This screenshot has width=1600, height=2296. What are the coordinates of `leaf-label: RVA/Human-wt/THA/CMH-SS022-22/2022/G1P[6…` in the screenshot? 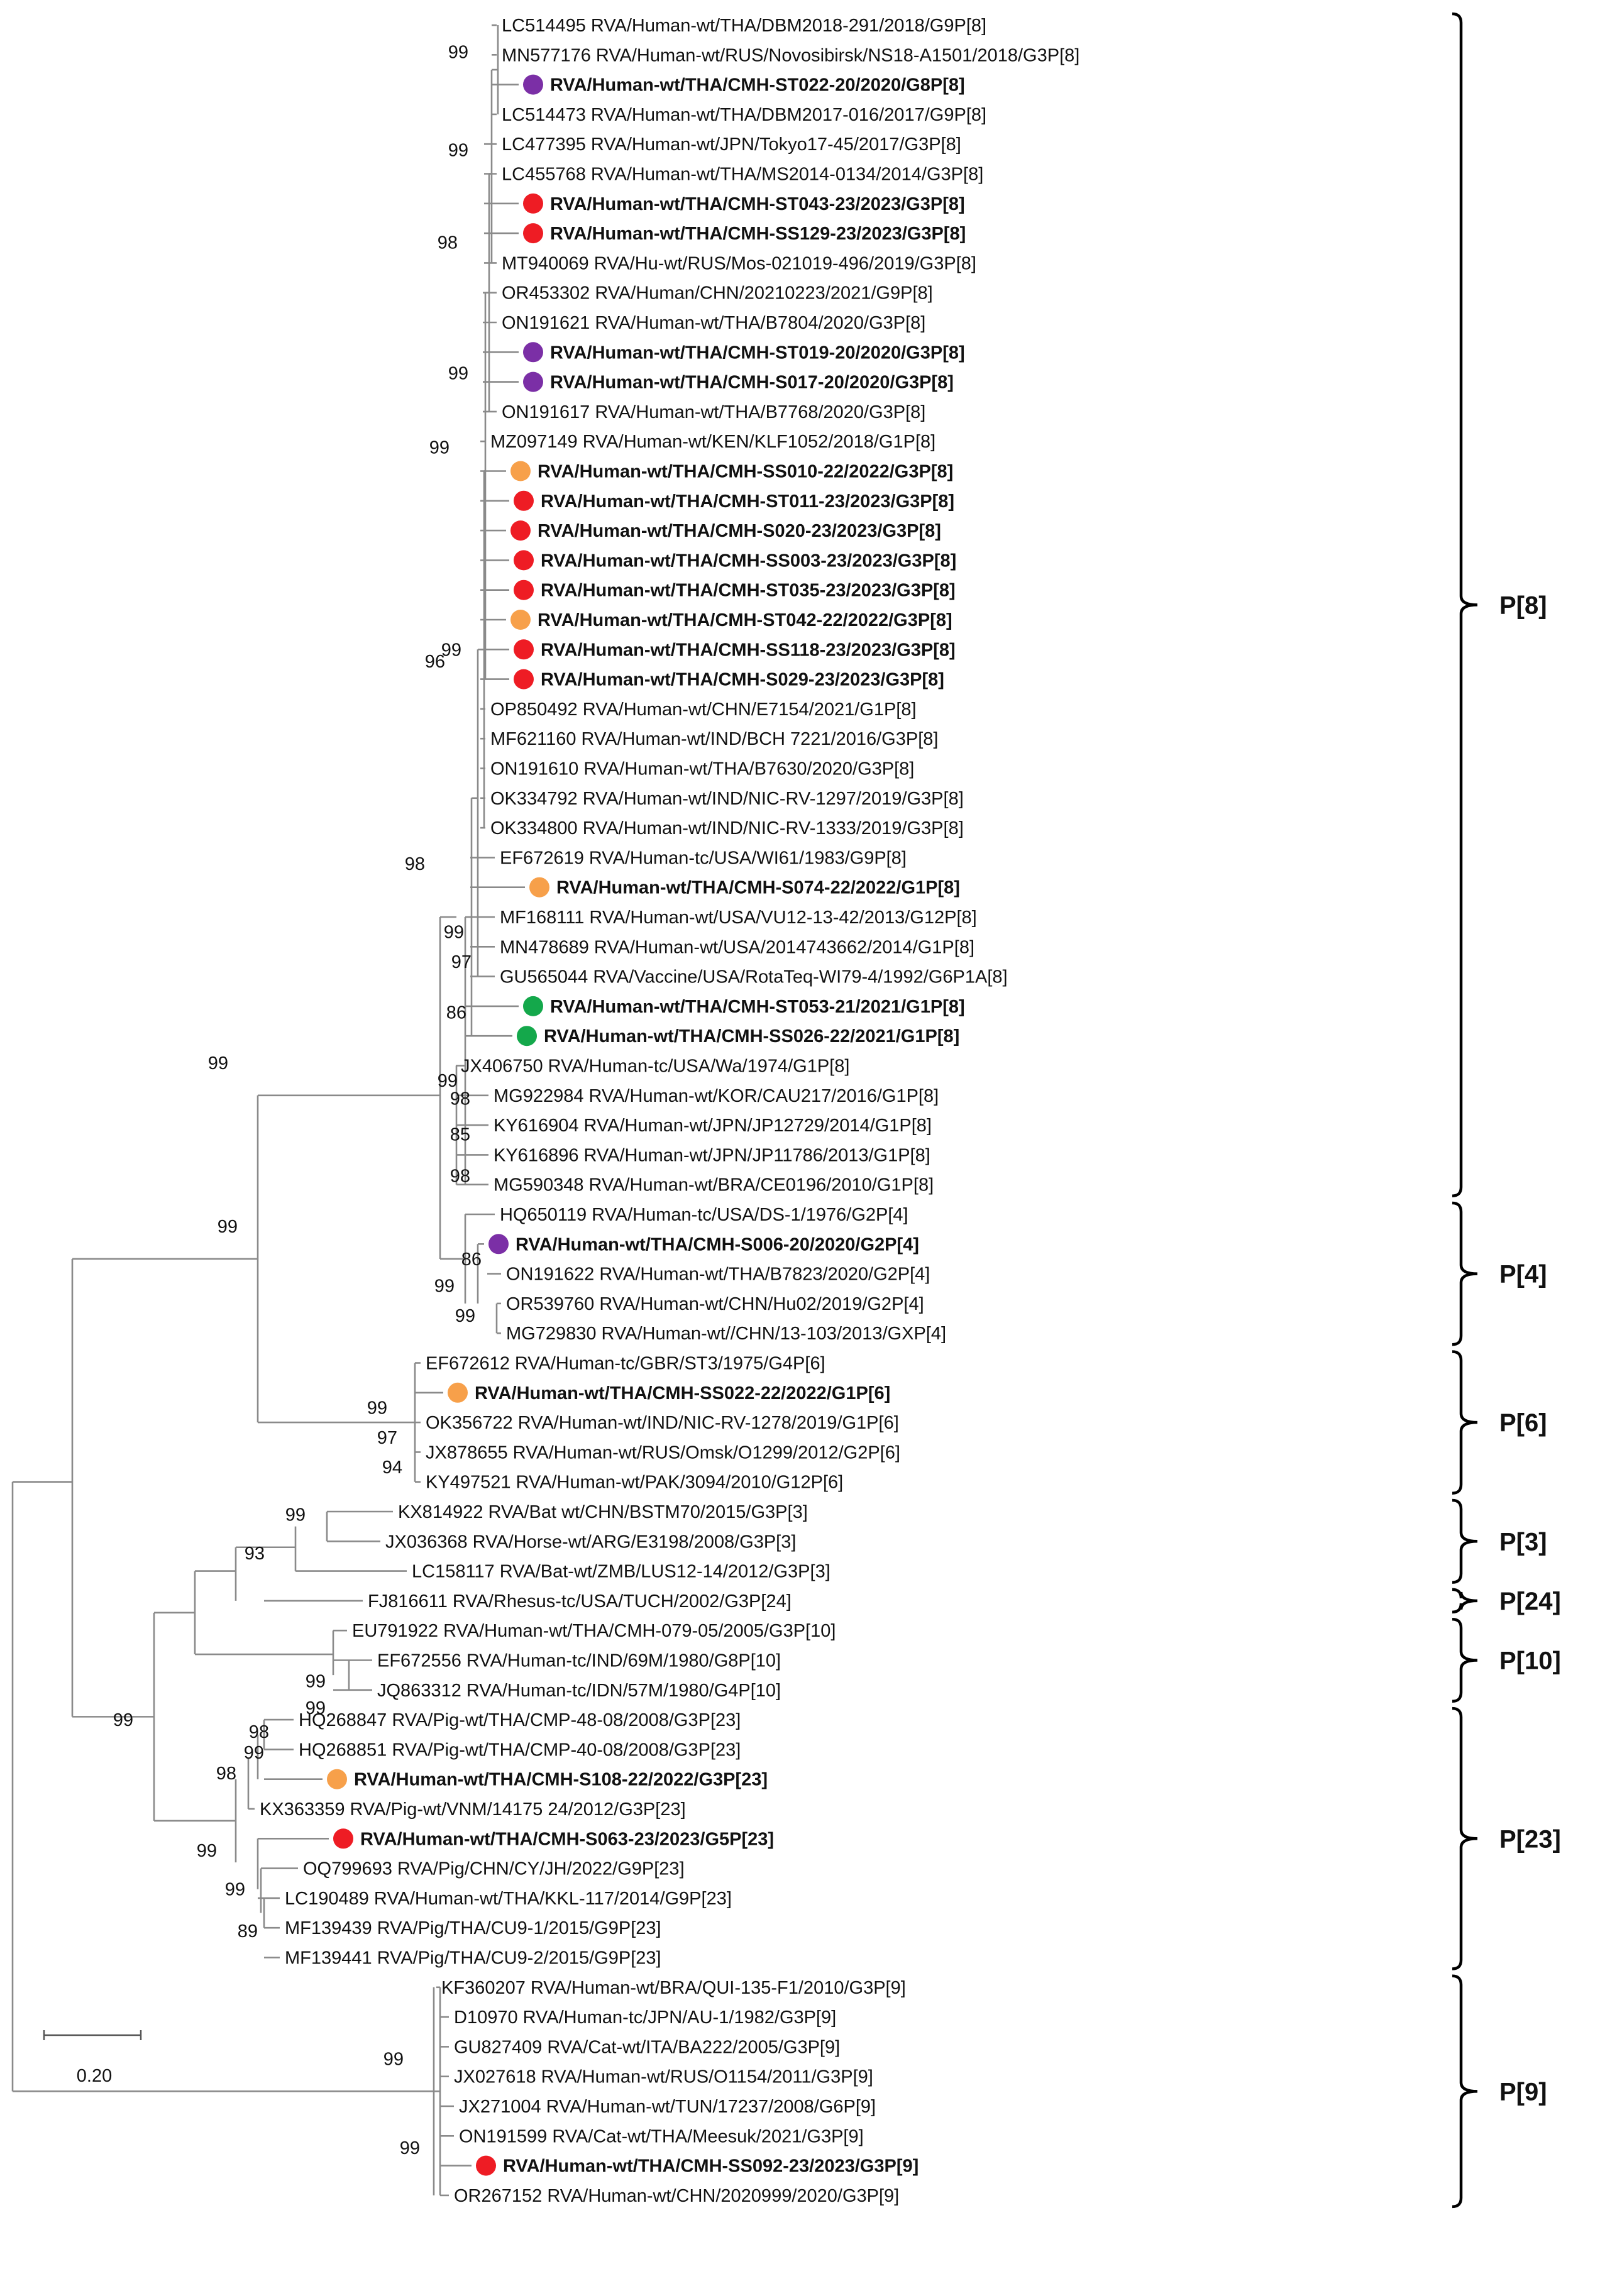 It's located at (682, 1393).